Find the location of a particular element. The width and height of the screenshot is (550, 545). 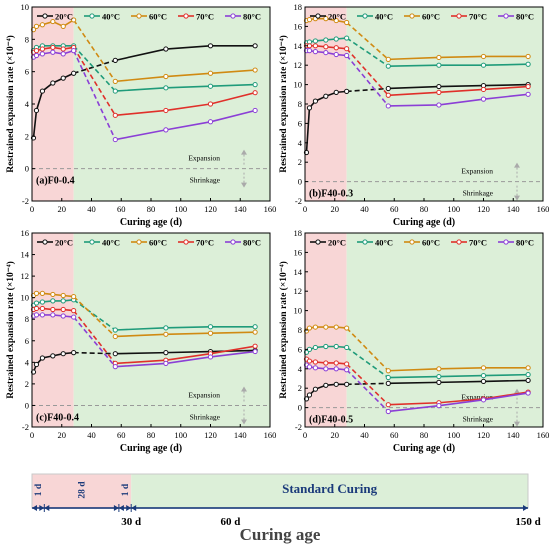

legend-label: 40°C is located at coordinates (111, 243).